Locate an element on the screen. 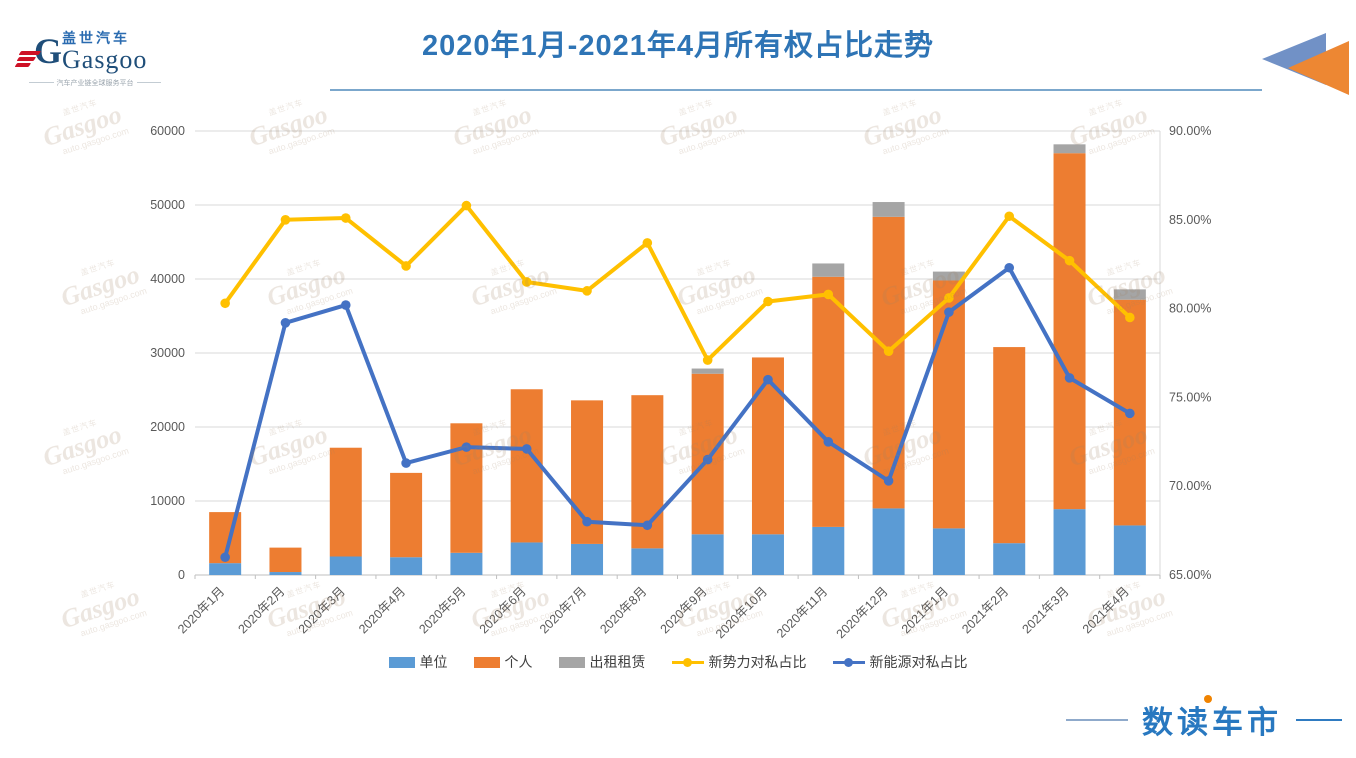 The image size is (1356, 758). x-axis-label: 2020年10月 is located at coordinates (741, 612).